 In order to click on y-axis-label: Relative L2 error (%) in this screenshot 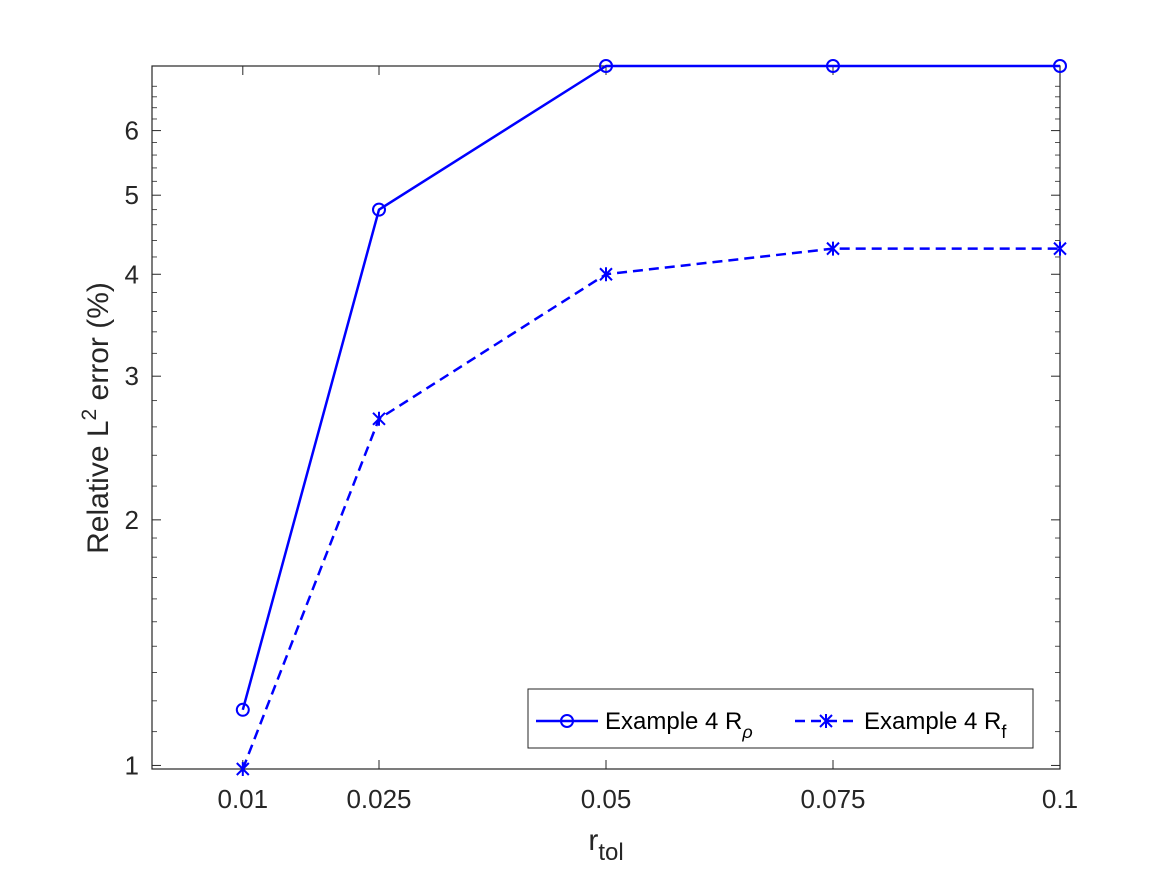, I will do `click(96, 418)`.